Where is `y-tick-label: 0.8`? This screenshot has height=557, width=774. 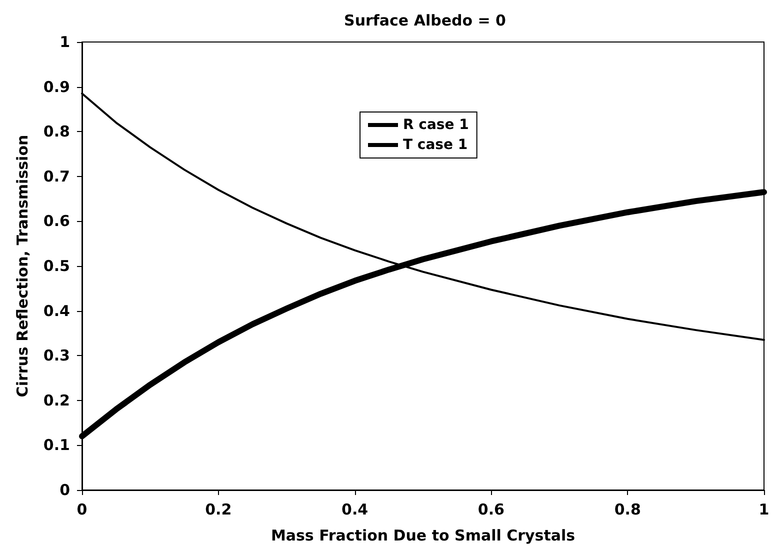 y-tick-label: 0.8 is located at coordinates (56, 131).